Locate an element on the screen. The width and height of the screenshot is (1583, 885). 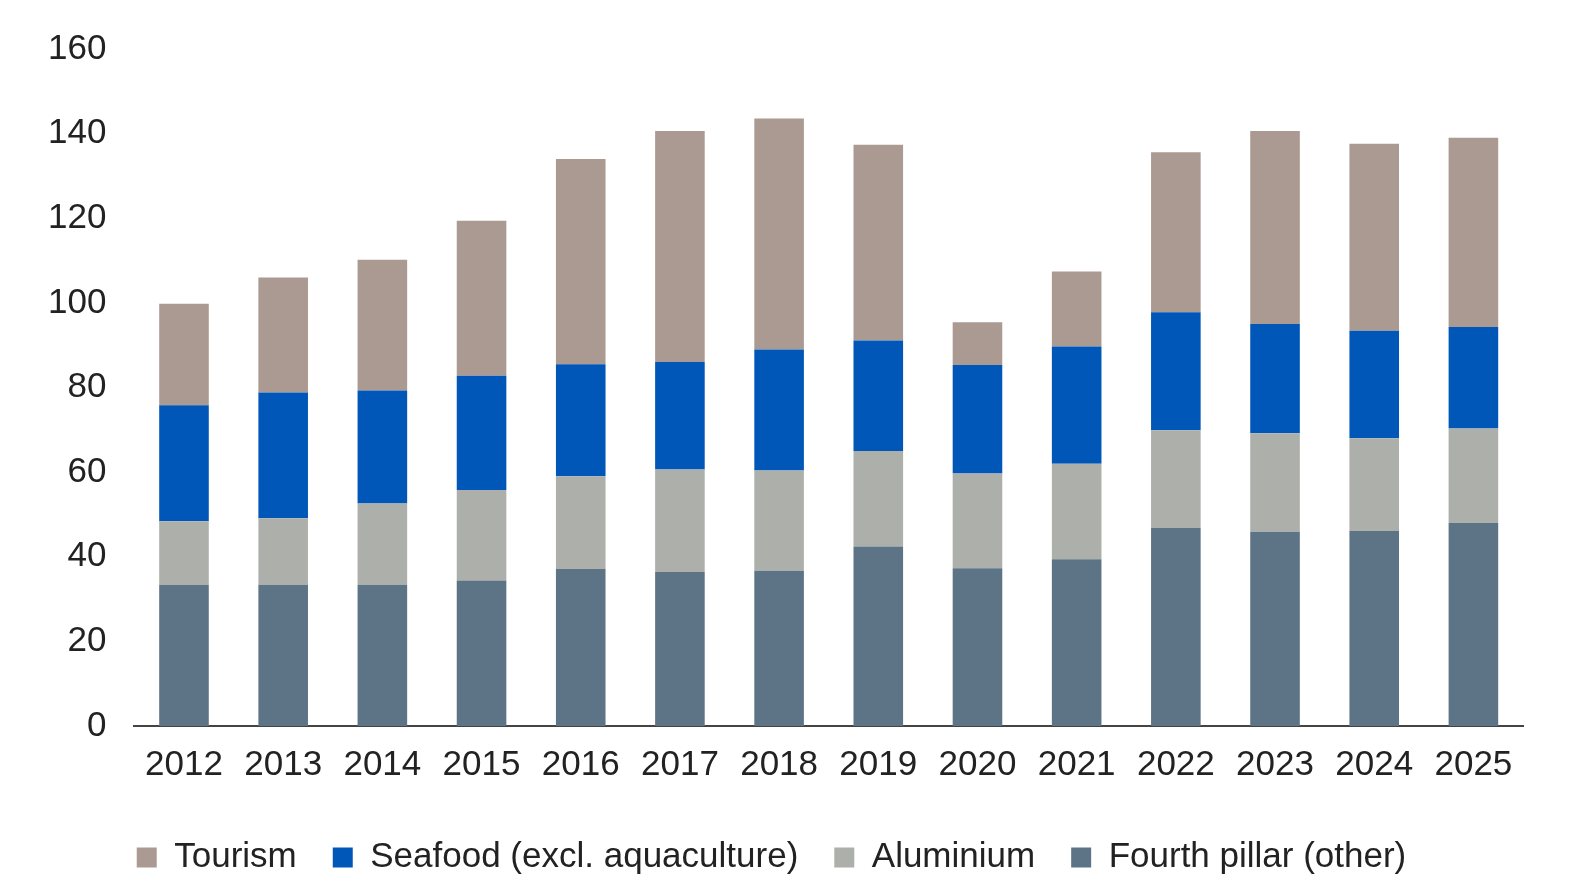
x-tick-label: 2020 is located at coordinates (977, 762).